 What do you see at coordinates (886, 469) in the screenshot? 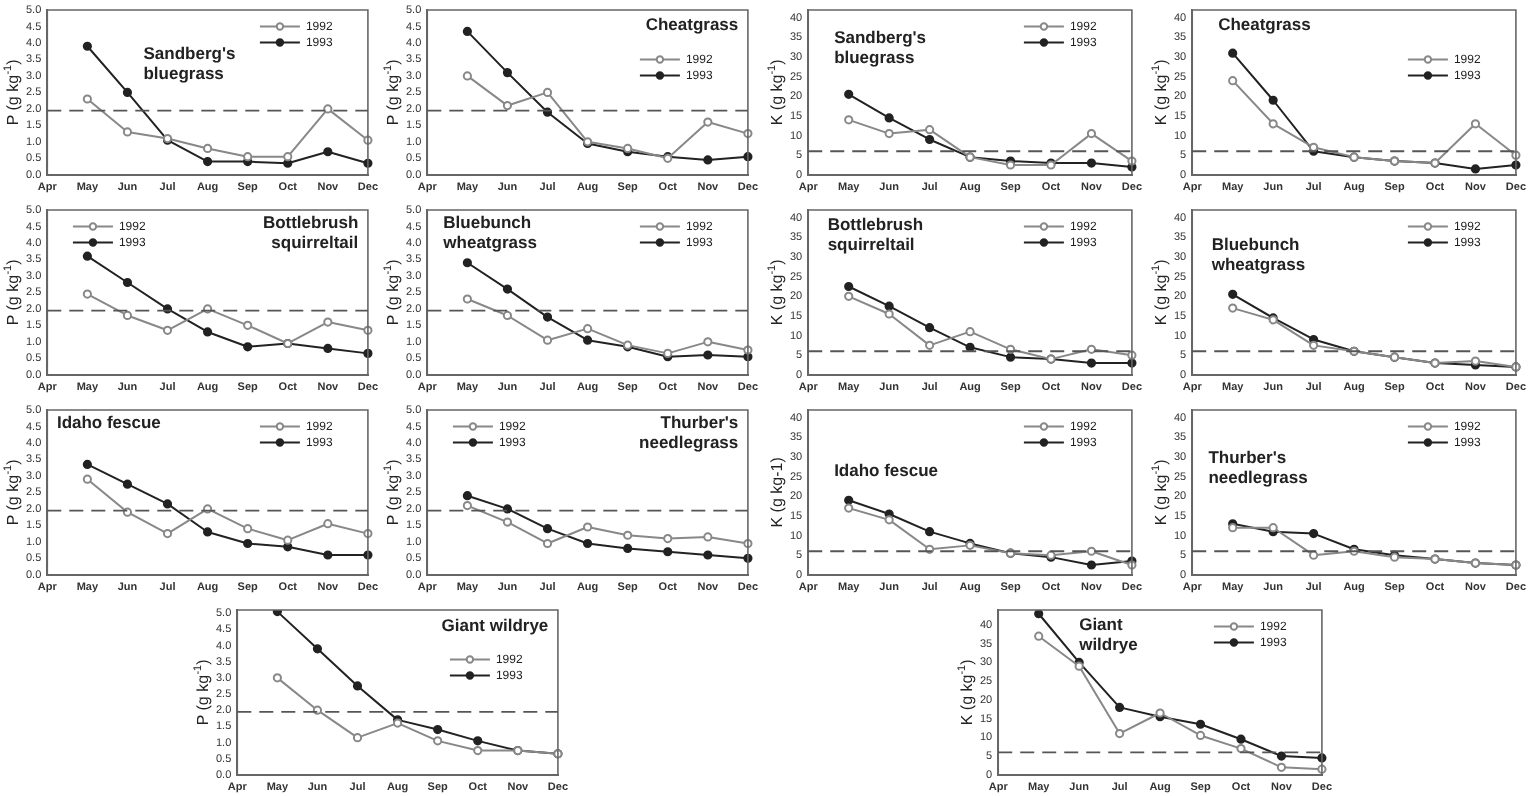
I see `text: Idaho fescue` at bounding box center [886, 469].